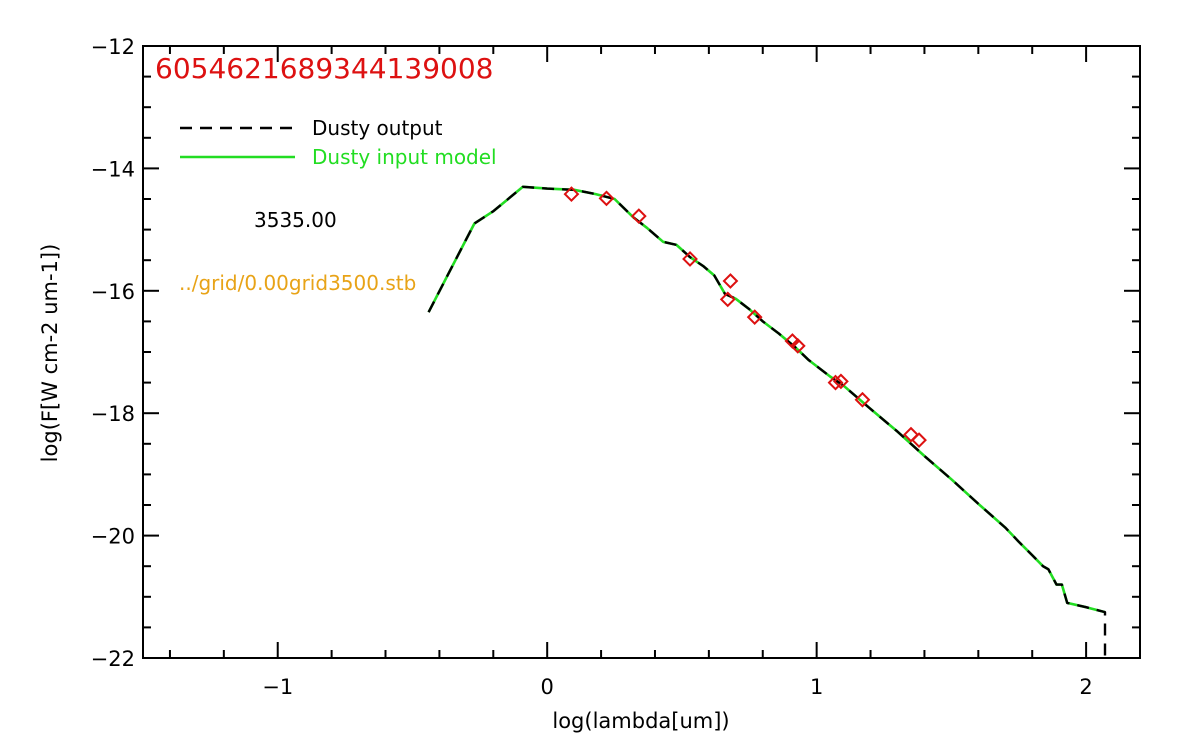 The image size is (1180, 750). Describe the element at coordinates (1085, 687) in the screenshot. I see `x-tick-label: 2` at that location.